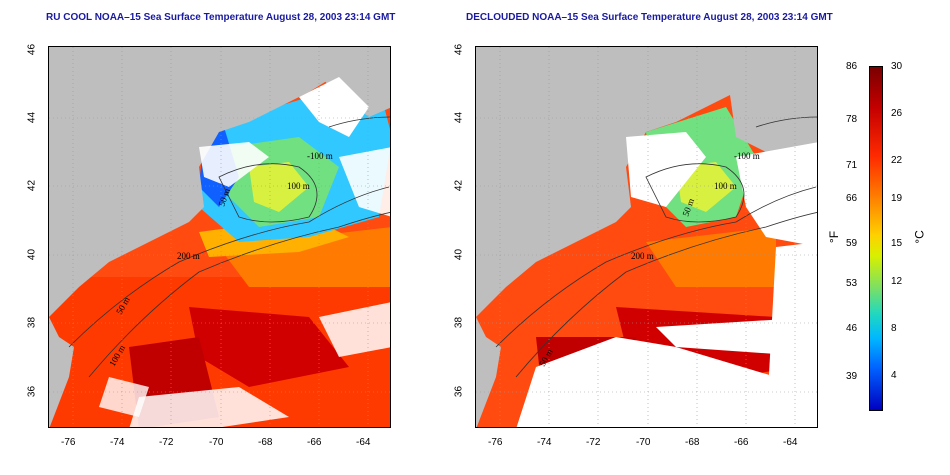 The image size is (950, 475). I want to click on left-lon-tick: -70, so click(216, 442).